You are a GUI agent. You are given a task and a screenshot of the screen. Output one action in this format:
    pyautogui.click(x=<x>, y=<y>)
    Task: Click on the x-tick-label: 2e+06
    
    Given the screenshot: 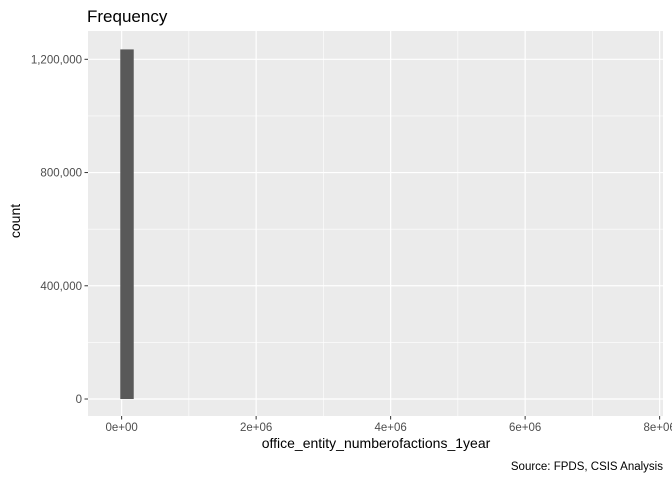 What is the action you would take?
    pyautogui.click(x=256, y=428)
    